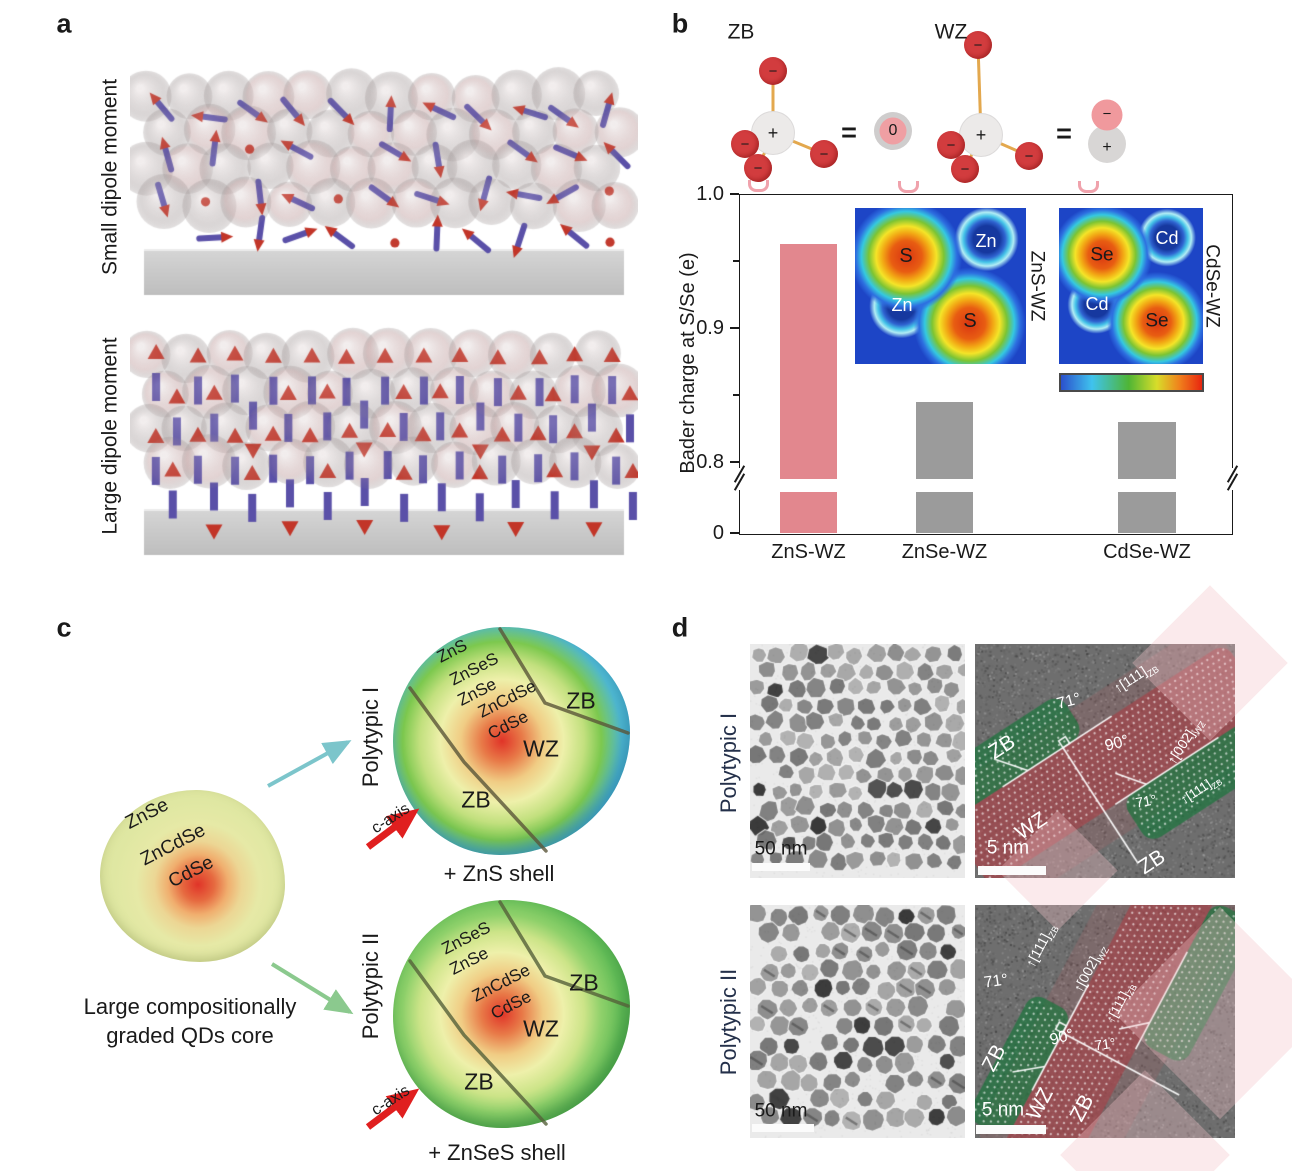 This screenshot has height=1171, width=1292. I want to click on zb-anion-right: −, so click(824, 154).